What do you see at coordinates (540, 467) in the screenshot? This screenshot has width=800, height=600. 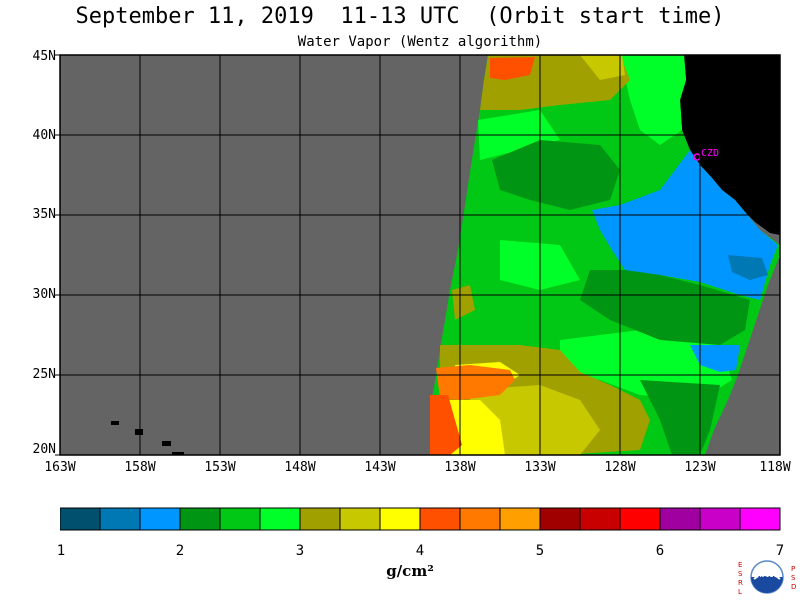 I see `lon-label: 133W` at bounding box center [540, 467].